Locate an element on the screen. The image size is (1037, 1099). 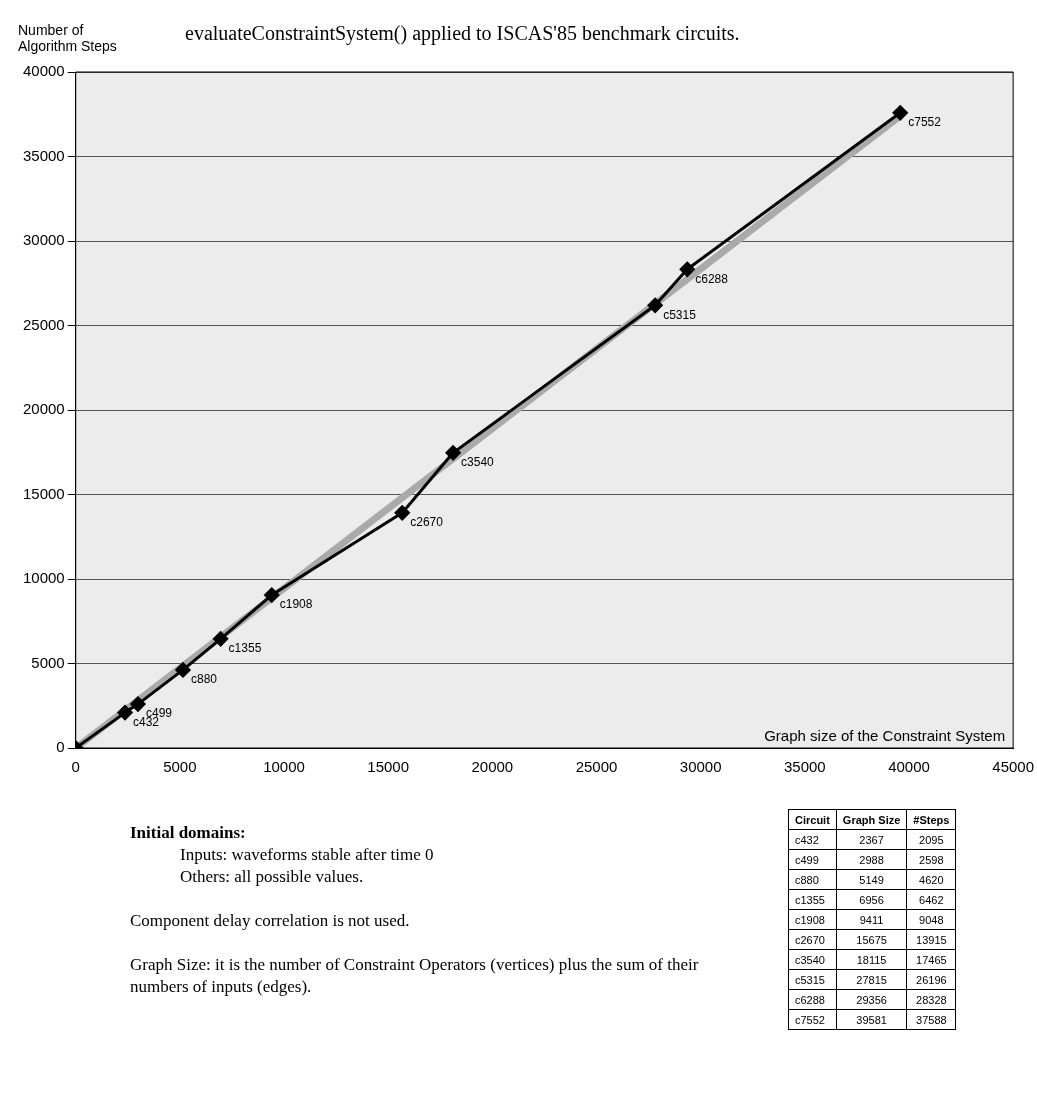
y-tick-label: 0 is located at coordinates (60, 747).